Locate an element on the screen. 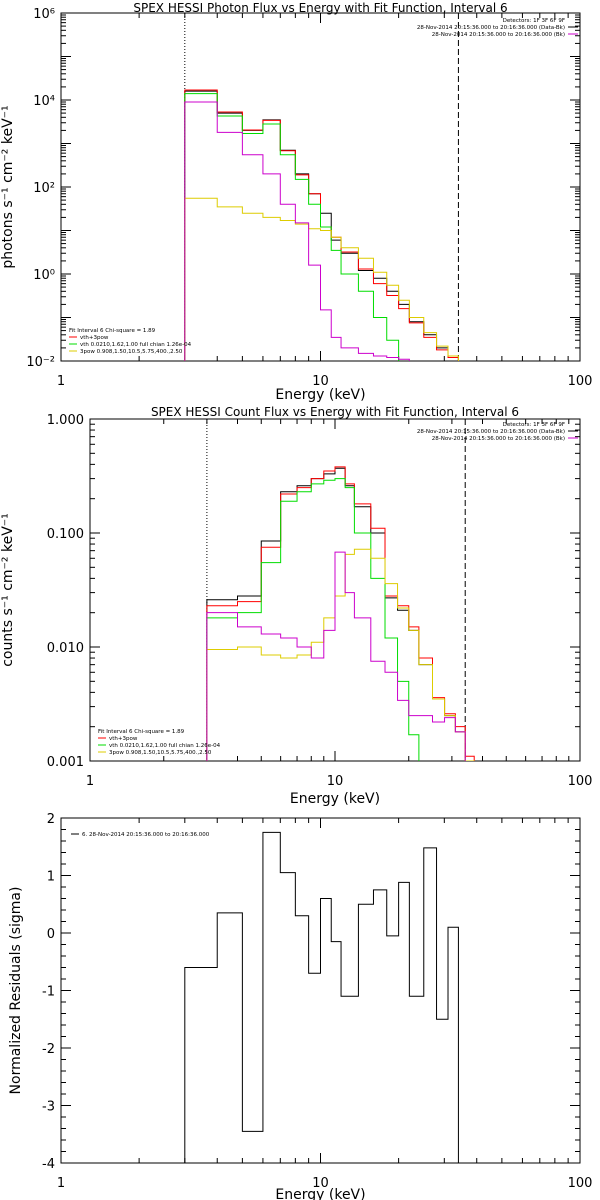 The image size is (600, 1200). y-tick-label: 10⁰ is located at coordinates (44, 275).